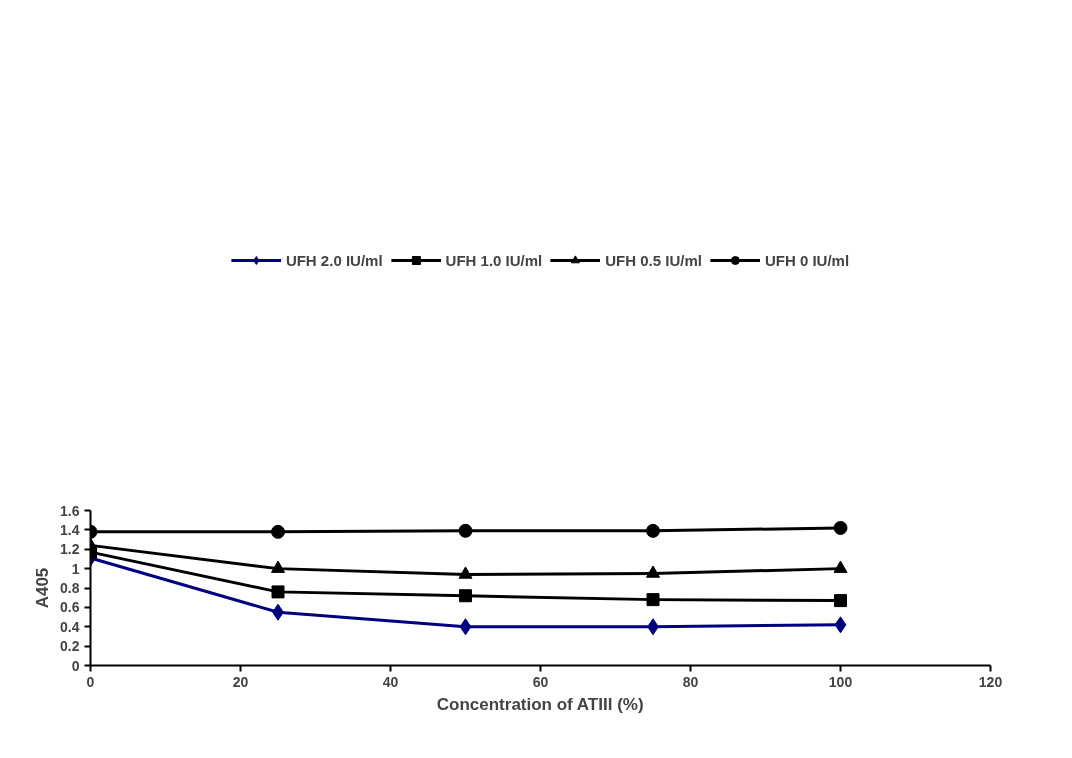  Describe the element at coordinates (807, 260) in the screenshot. I see `legend-label: UFH 0 IU/ml` at that location.